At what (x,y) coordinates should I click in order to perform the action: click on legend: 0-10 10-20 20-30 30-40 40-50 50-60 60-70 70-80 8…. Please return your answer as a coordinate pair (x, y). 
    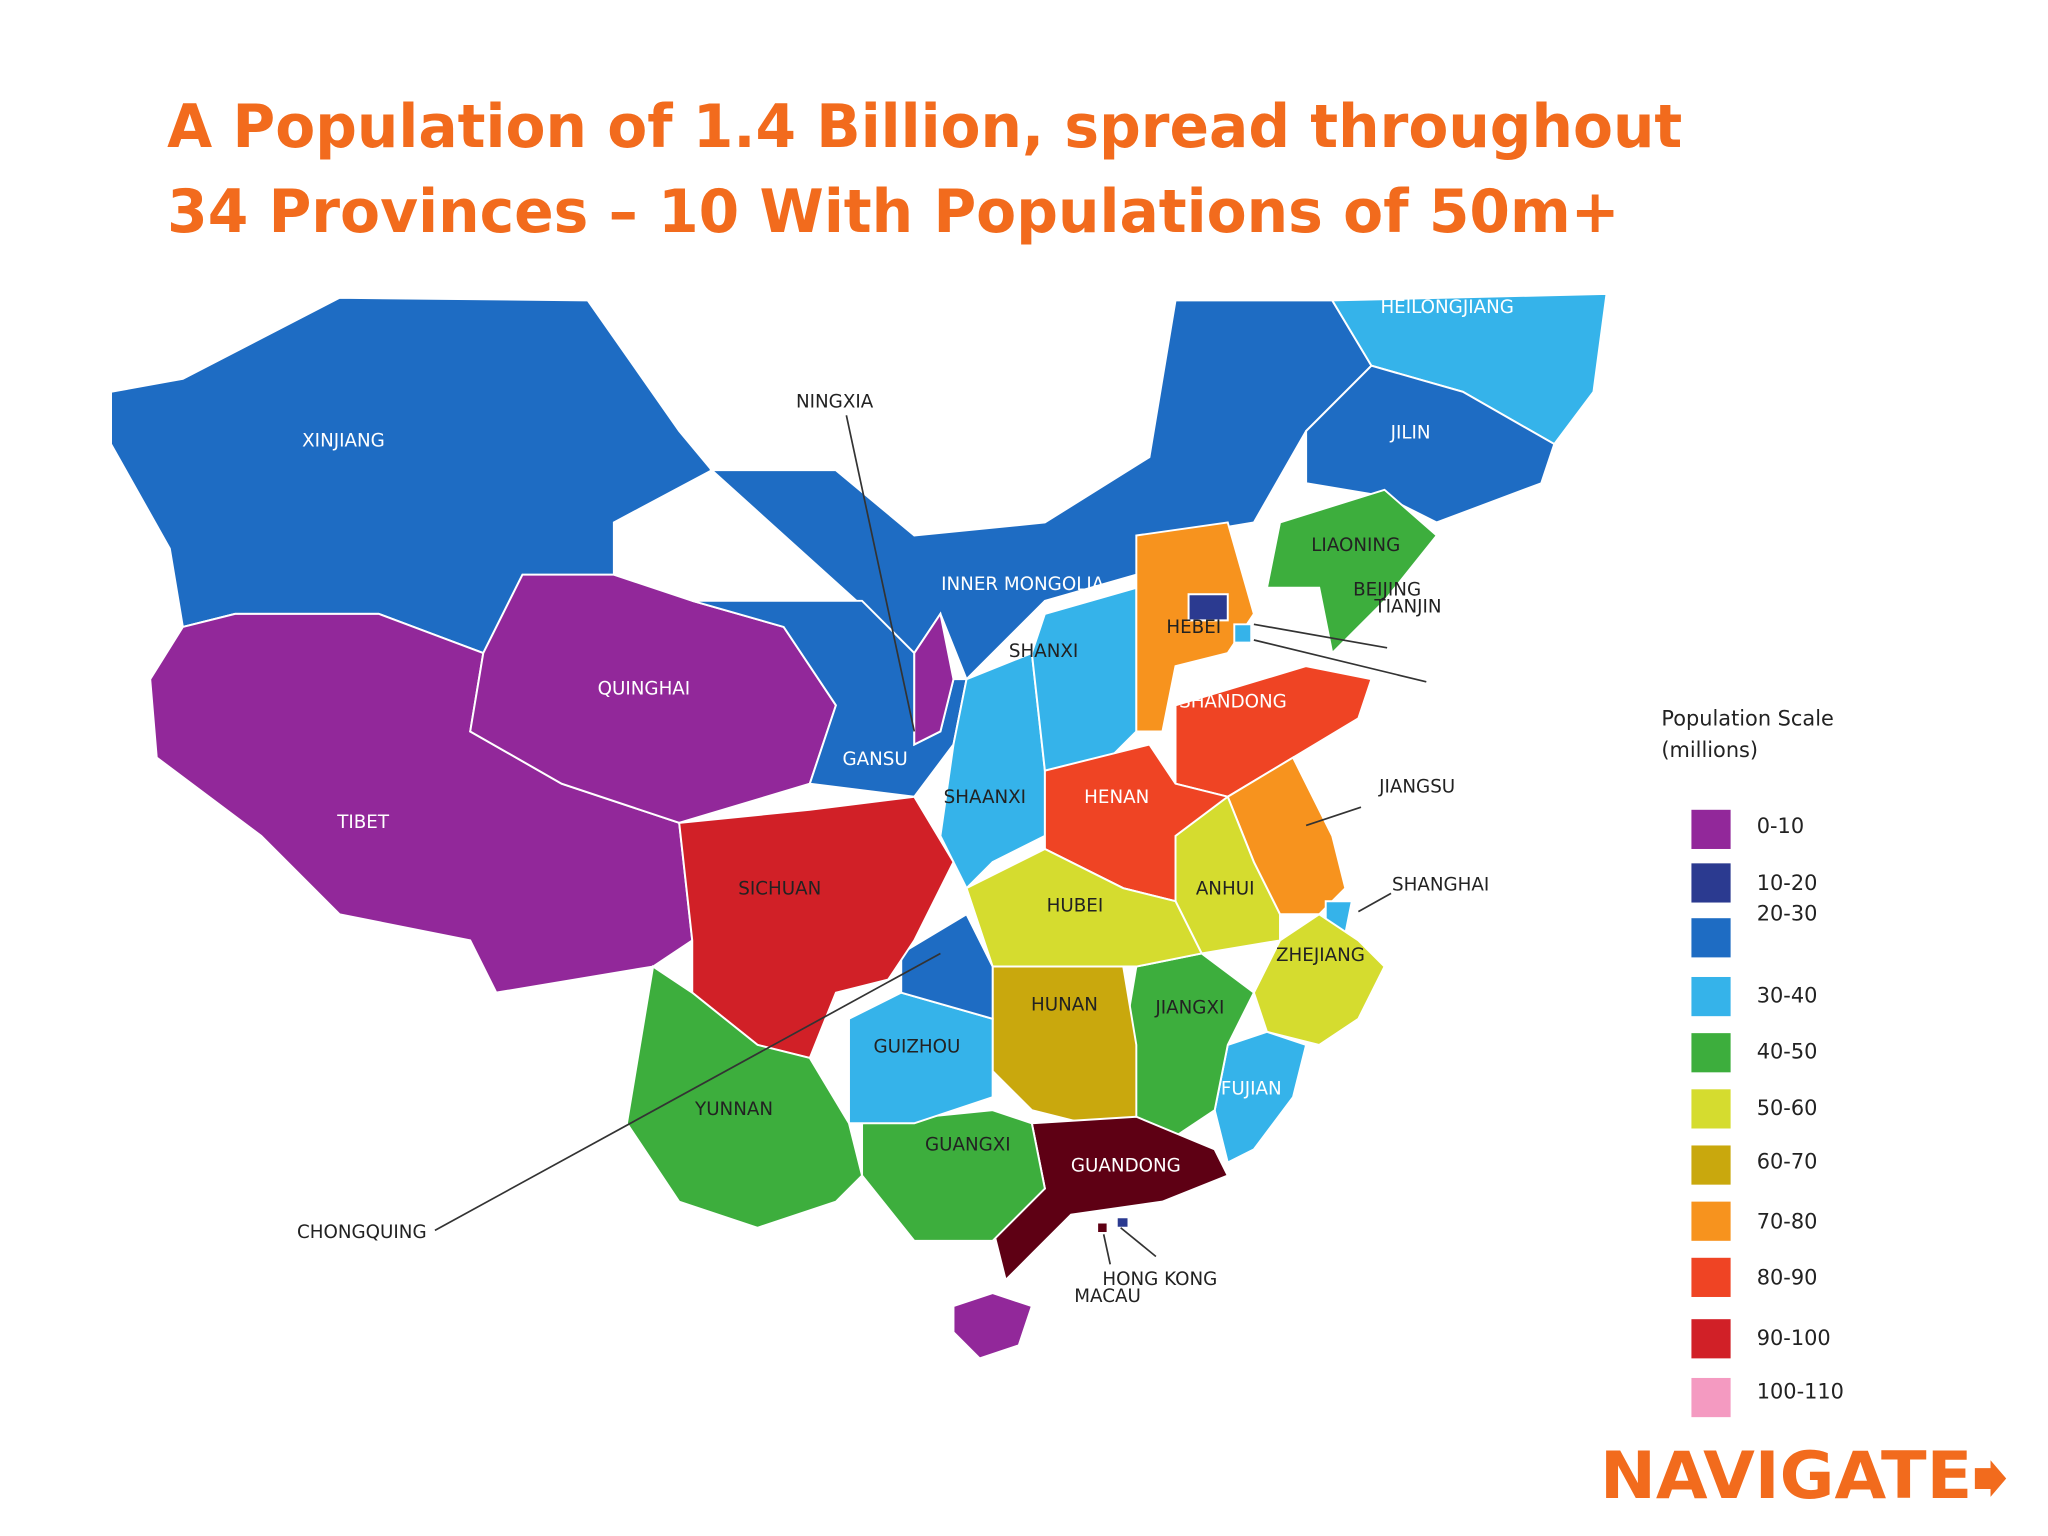
    Looking at the image, I should click on (1767, 1113).